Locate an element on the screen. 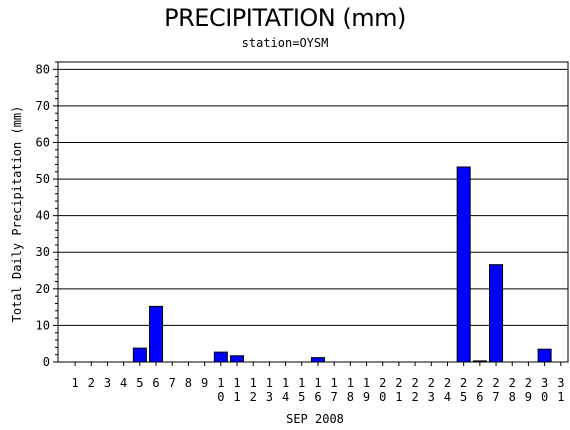 The image size is (570, 430). x-tick-label: 6 is located at coordinates (155, 383).